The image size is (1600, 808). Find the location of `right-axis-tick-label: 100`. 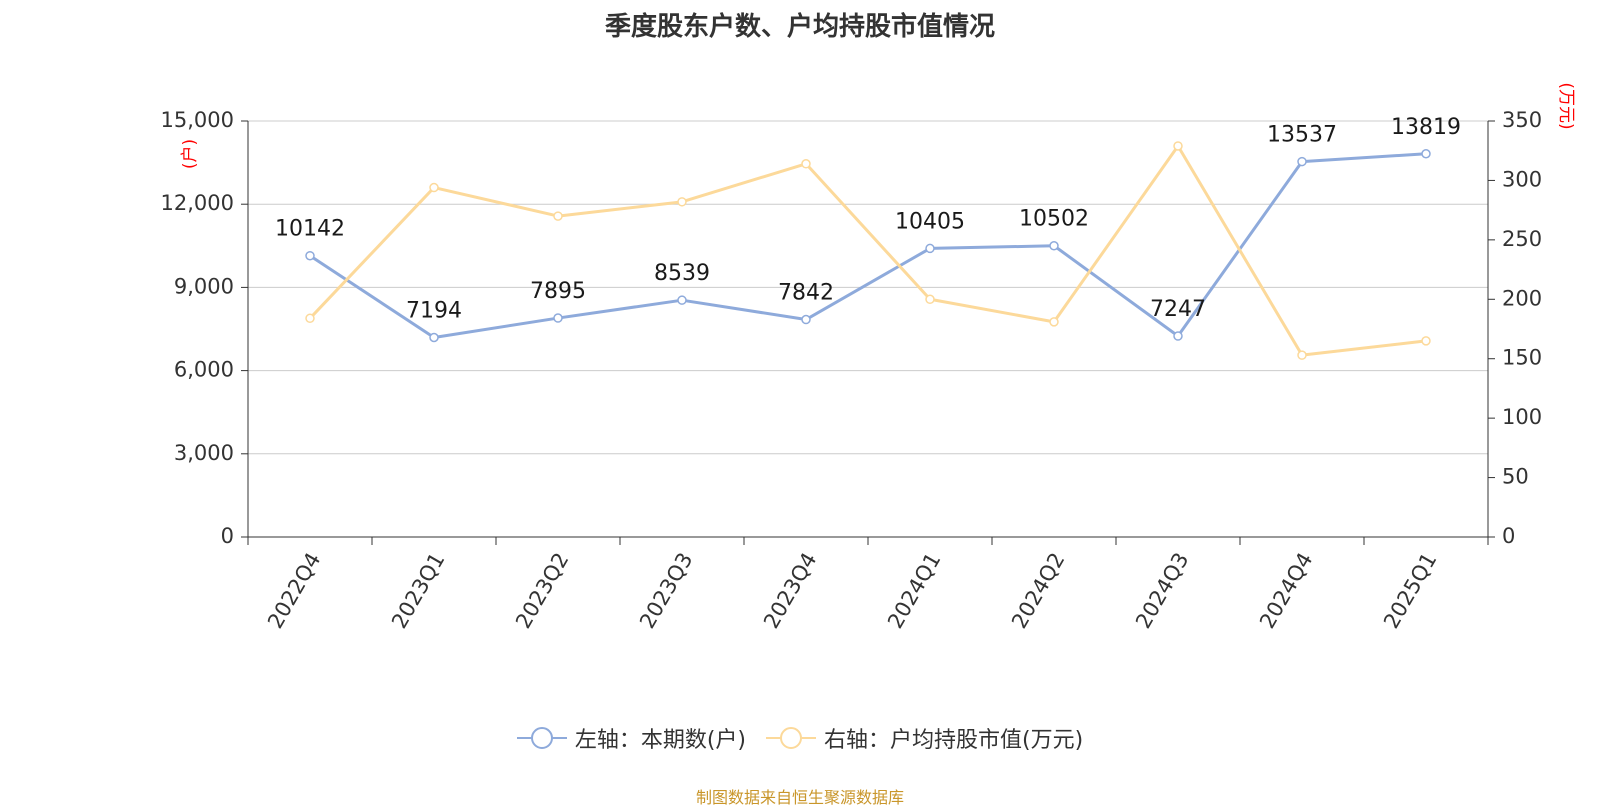

right-axis-tick-label: 100 is located at coordinates (1522, 417).